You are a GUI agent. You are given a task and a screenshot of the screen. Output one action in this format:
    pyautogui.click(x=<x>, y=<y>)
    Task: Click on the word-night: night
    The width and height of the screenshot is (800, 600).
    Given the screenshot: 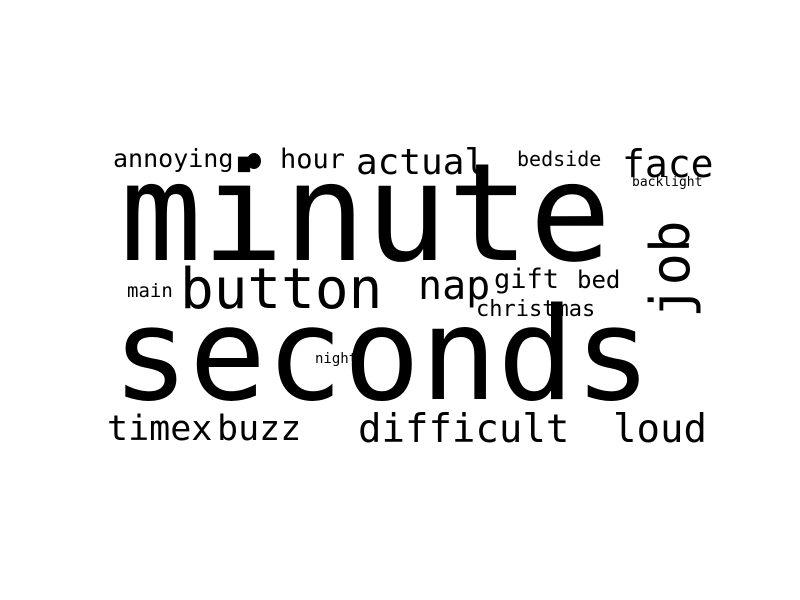 What is the action you would take?
    pyautogui.click(x=336, y=359)
    